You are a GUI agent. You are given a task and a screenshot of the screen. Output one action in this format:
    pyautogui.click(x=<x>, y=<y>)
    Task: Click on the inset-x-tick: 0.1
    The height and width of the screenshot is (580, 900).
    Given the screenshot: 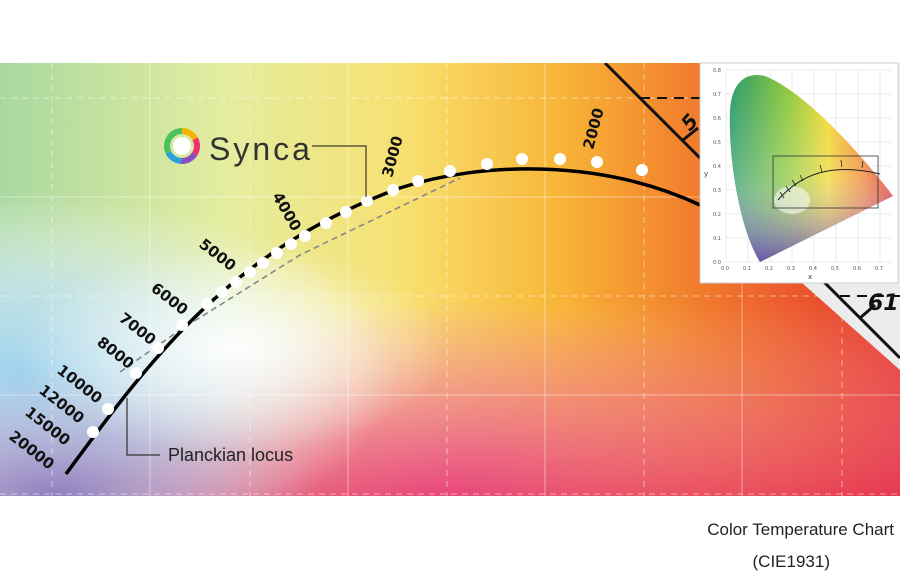 What is the action you would take?
    pyautogui.click(x=747, y=269)
    